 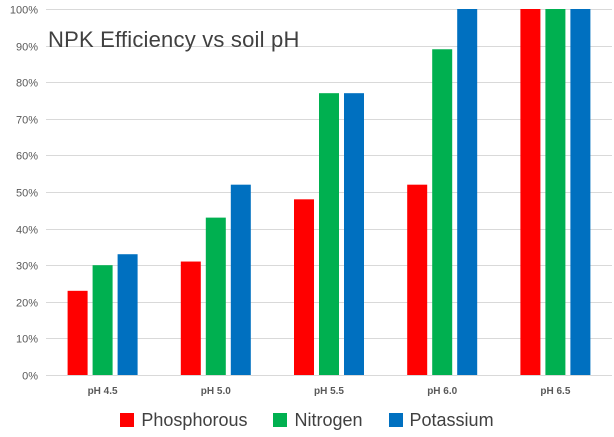 I want to click on y-tick-label: 60%, so click(x=27, y=157).